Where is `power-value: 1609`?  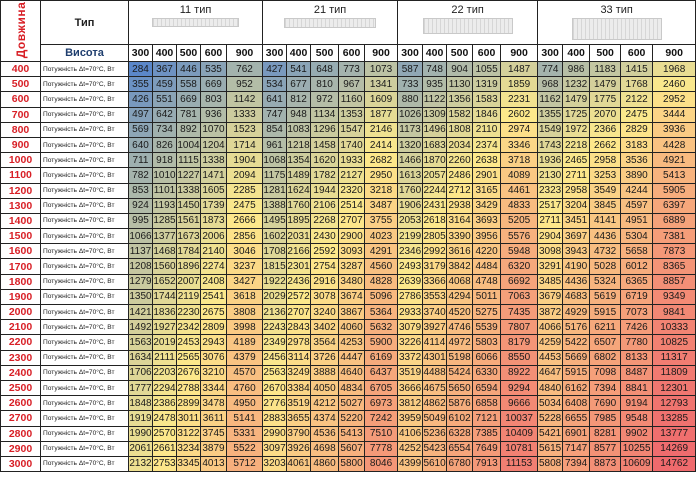
power-value: 1609 is located at coordinates (381, 99).